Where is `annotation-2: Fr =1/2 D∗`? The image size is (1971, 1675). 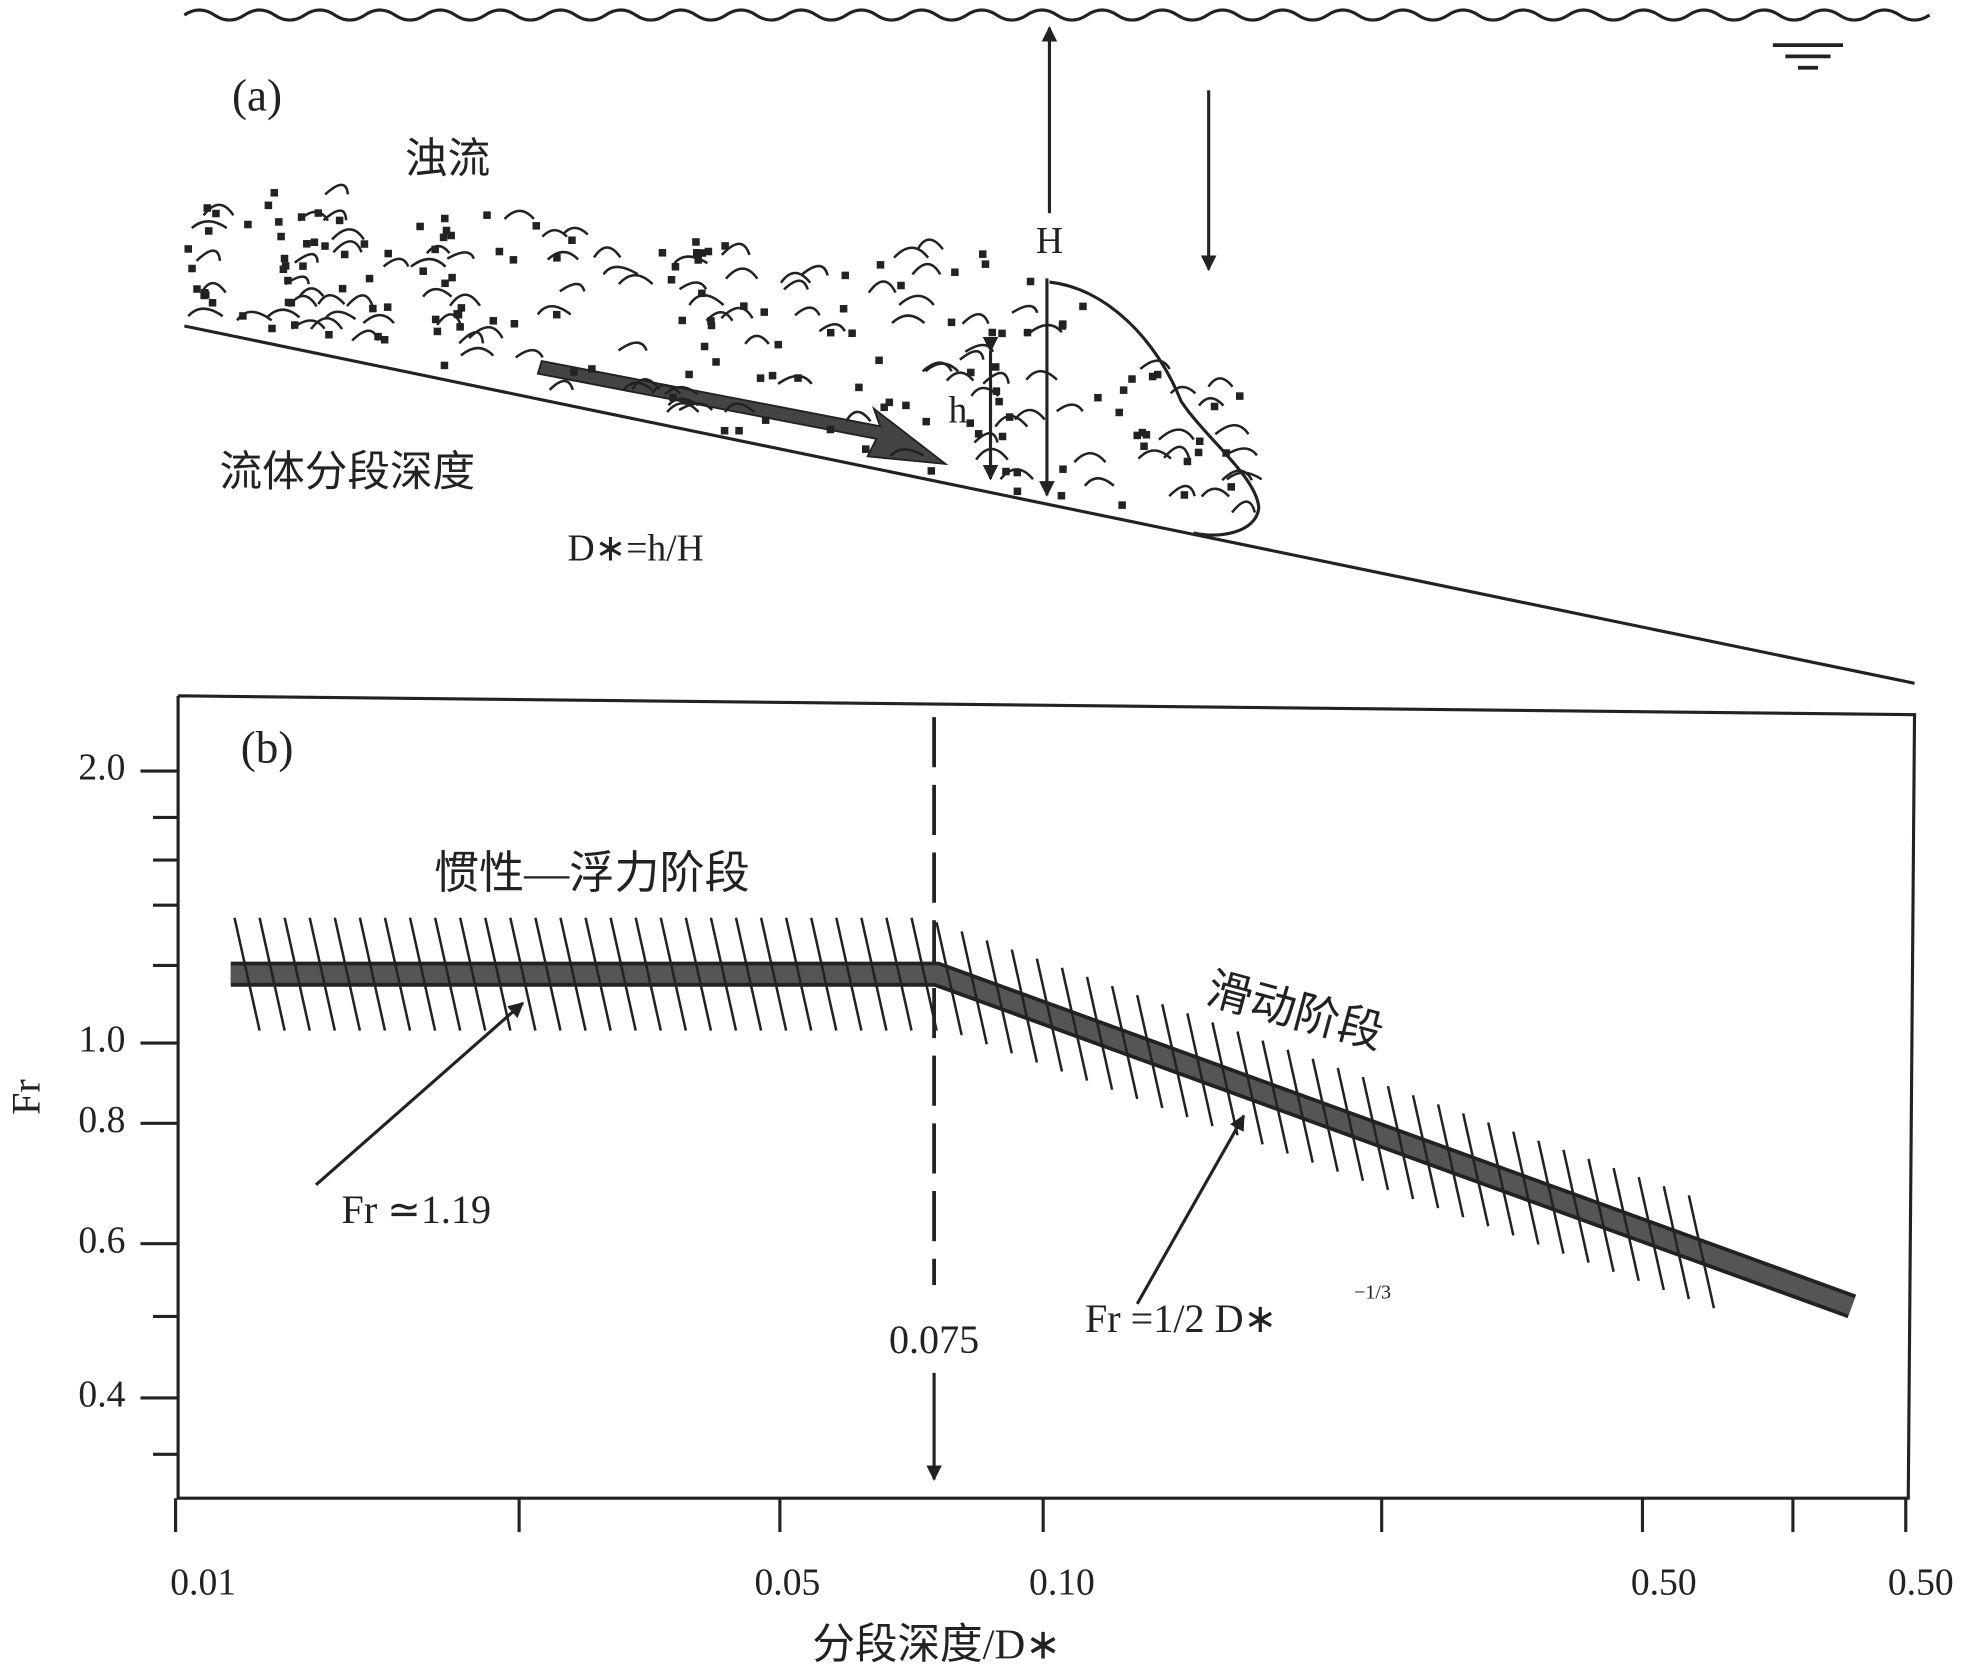
annotation-2: Fr =1/2 D∗ is located at coordinates (1181, 1318).